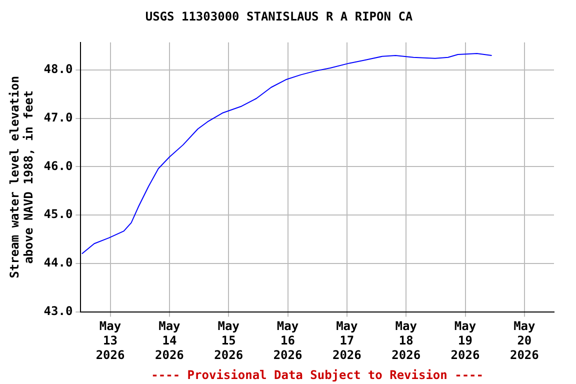 This screenshot has width=576, height=384. What do you see at coordinates (58, 263) in the screenshot?
I see `y-tick-label: 44.0` at bounding box center [58, 263].